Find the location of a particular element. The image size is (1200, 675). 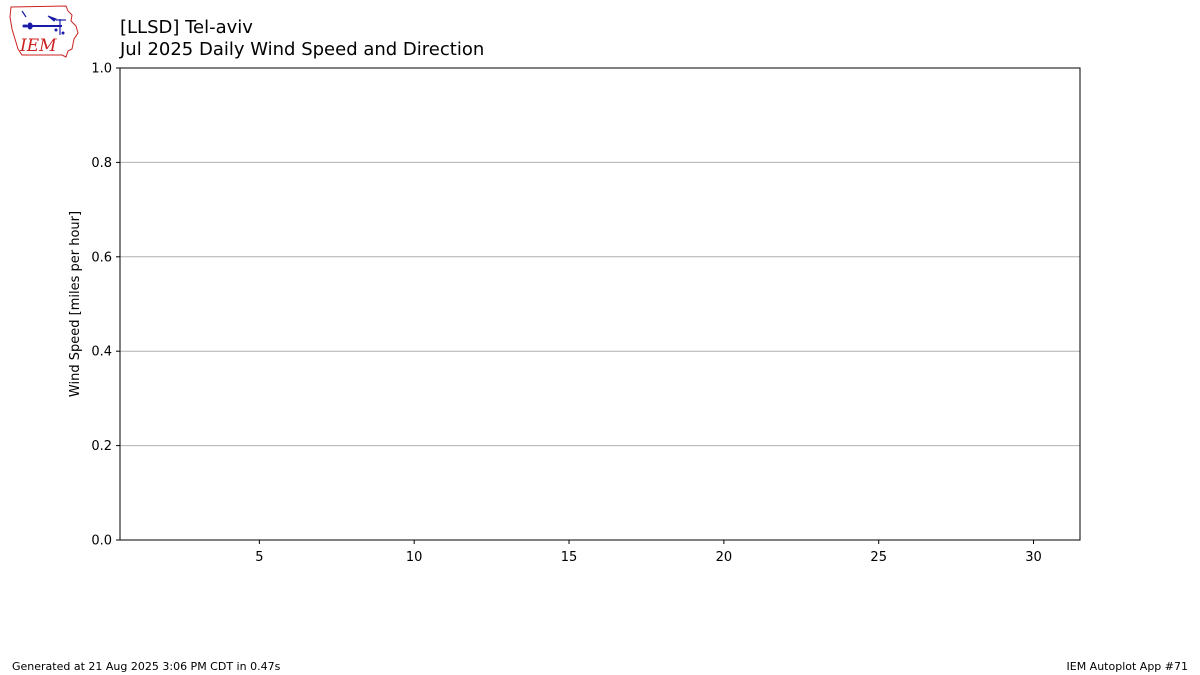

chart-title-station: [LLSD] Tel-aviv is located at coordinates (186, 27).